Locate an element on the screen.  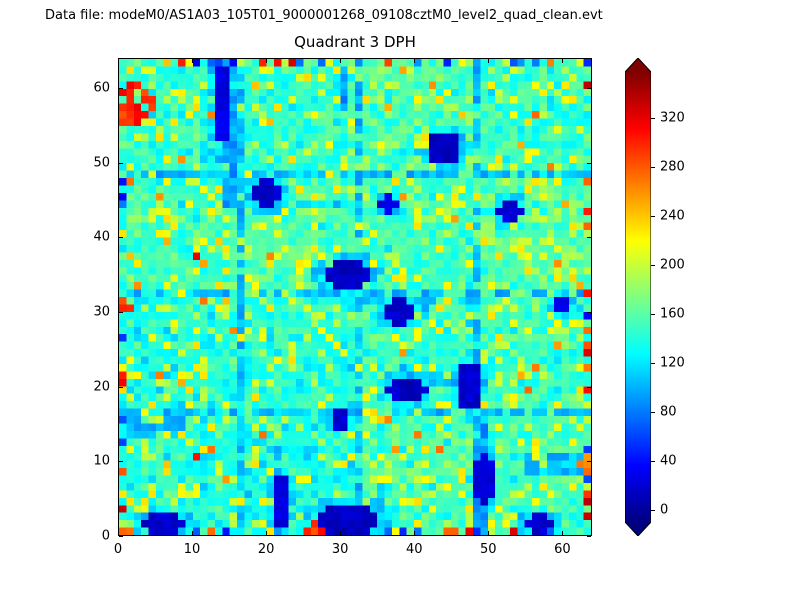
colorbar-tick-label: 120 is located at coordinates (672, 363).